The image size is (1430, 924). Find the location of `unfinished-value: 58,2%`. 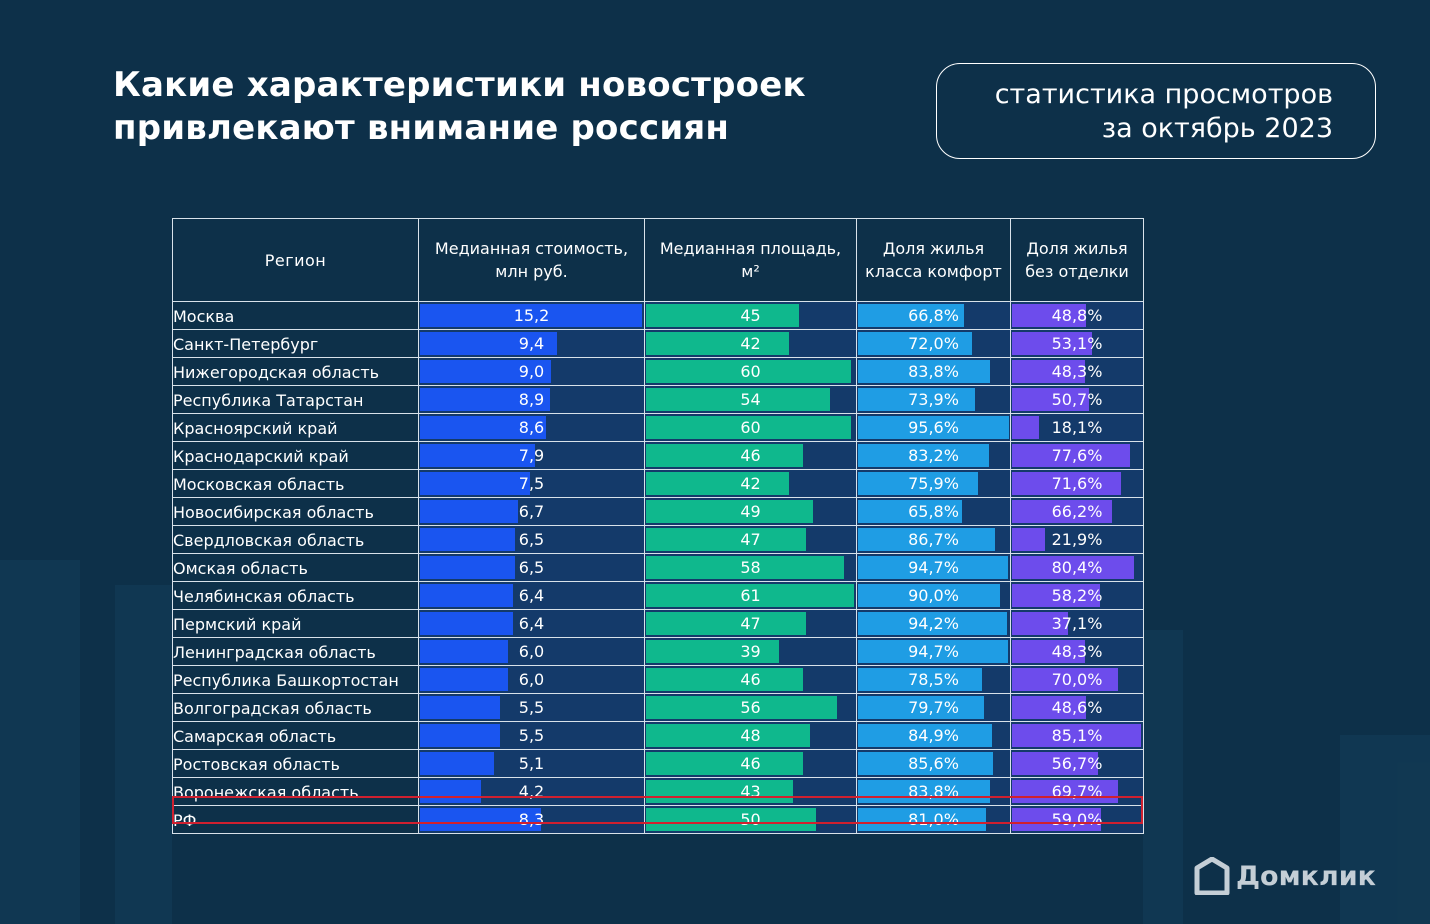

unfinished-value: 58,2% is located at coordinates (1077, 595).